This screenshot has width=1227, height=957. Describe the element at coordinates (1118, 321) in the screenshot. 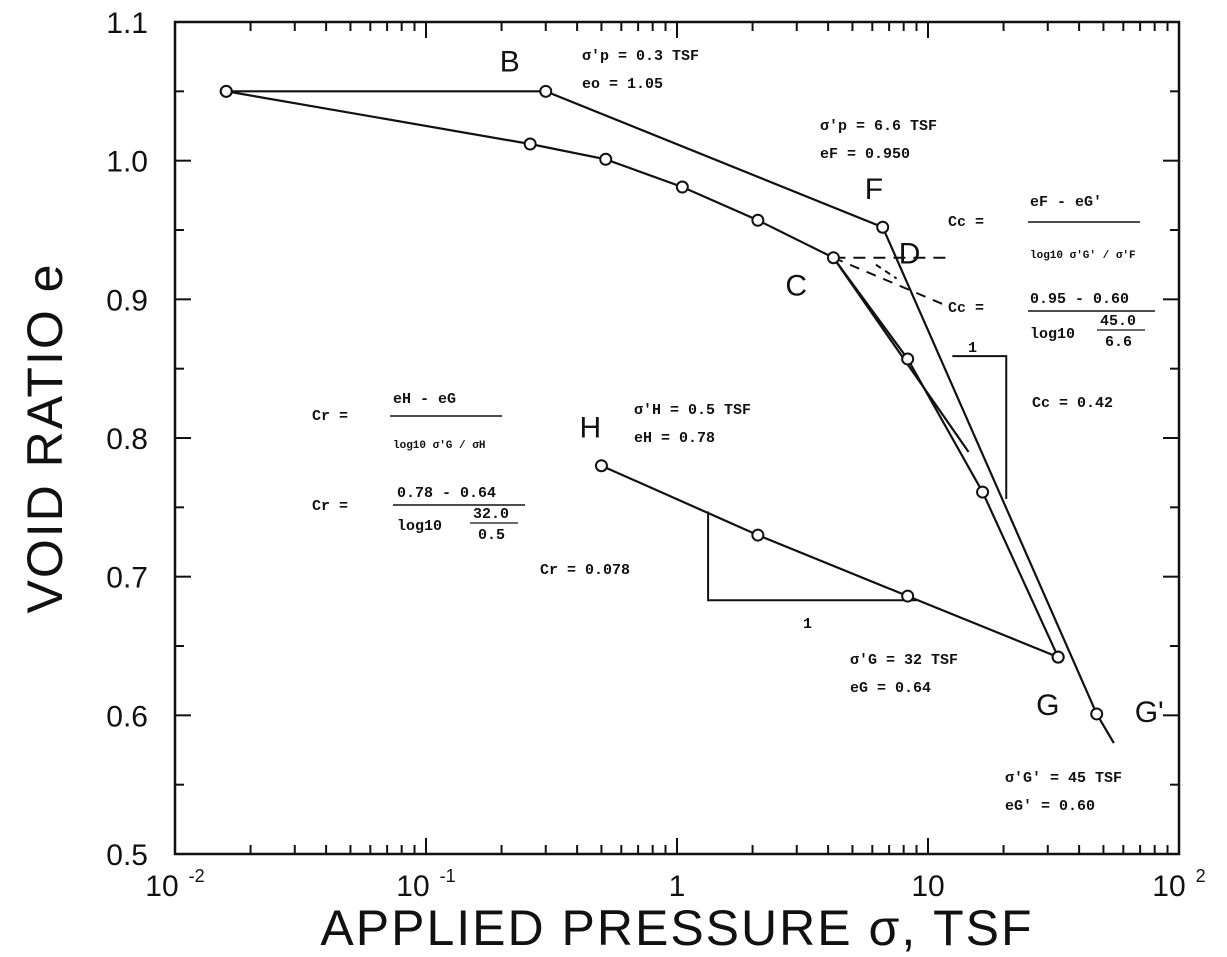

I see `cc-sub-frac-top: 45.0` at that location.